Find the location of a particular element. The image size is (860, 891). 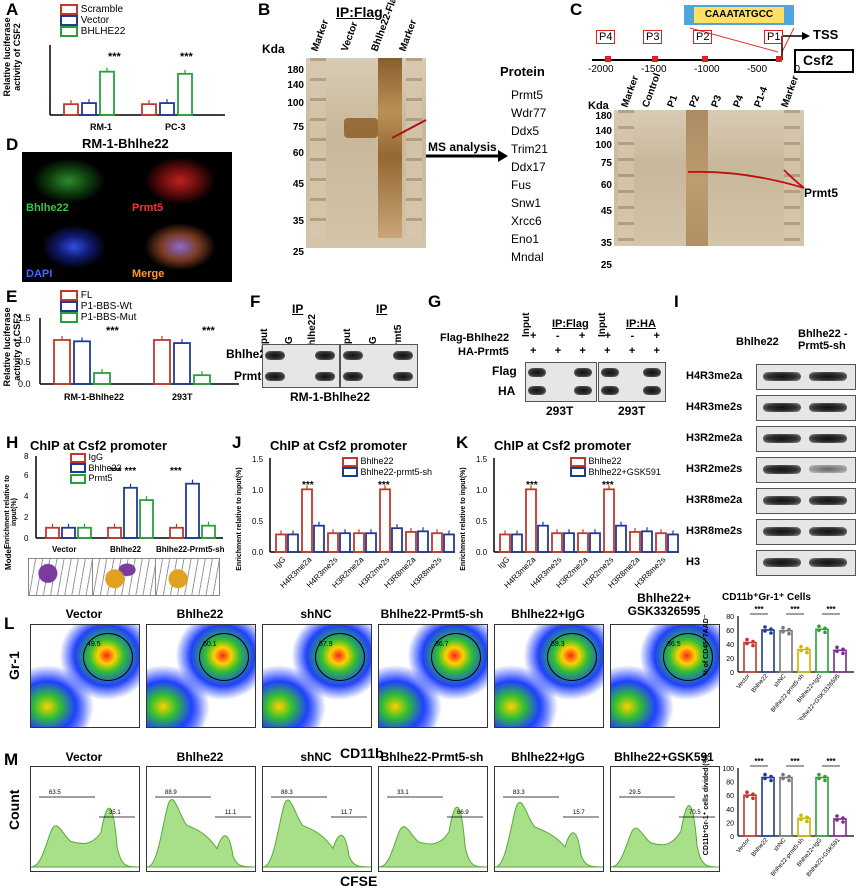

row-label: H4R3me2s is located at coordinates (714, 407).